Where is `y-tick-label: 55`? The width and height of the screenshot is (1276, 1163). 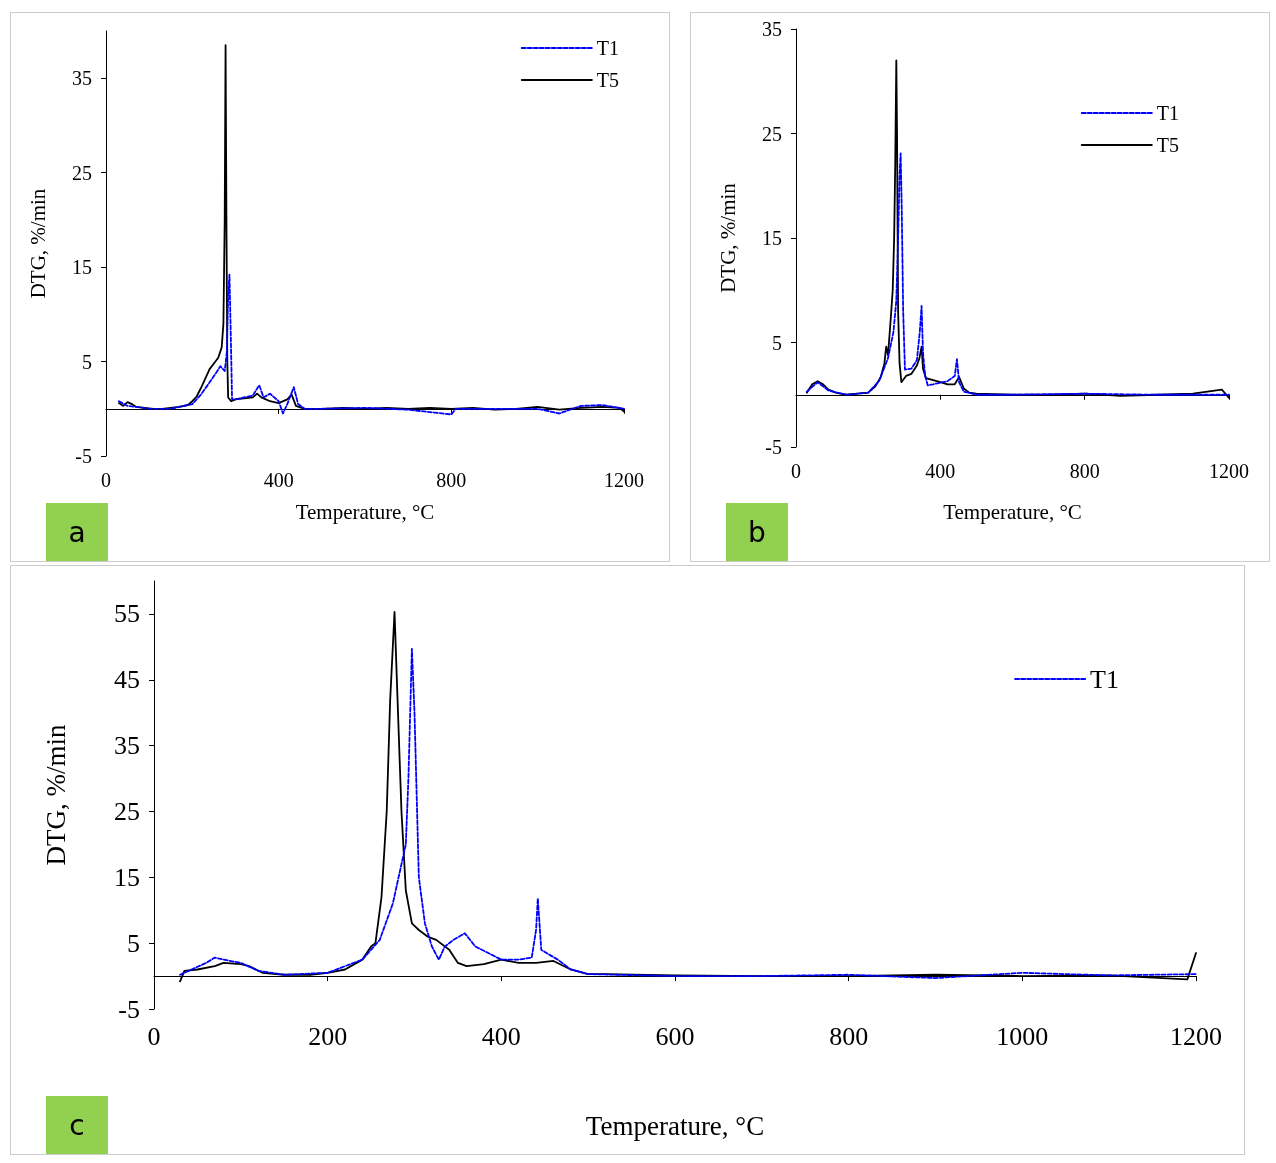 y-tick-label: 55 is located at coordinates (127, 614).